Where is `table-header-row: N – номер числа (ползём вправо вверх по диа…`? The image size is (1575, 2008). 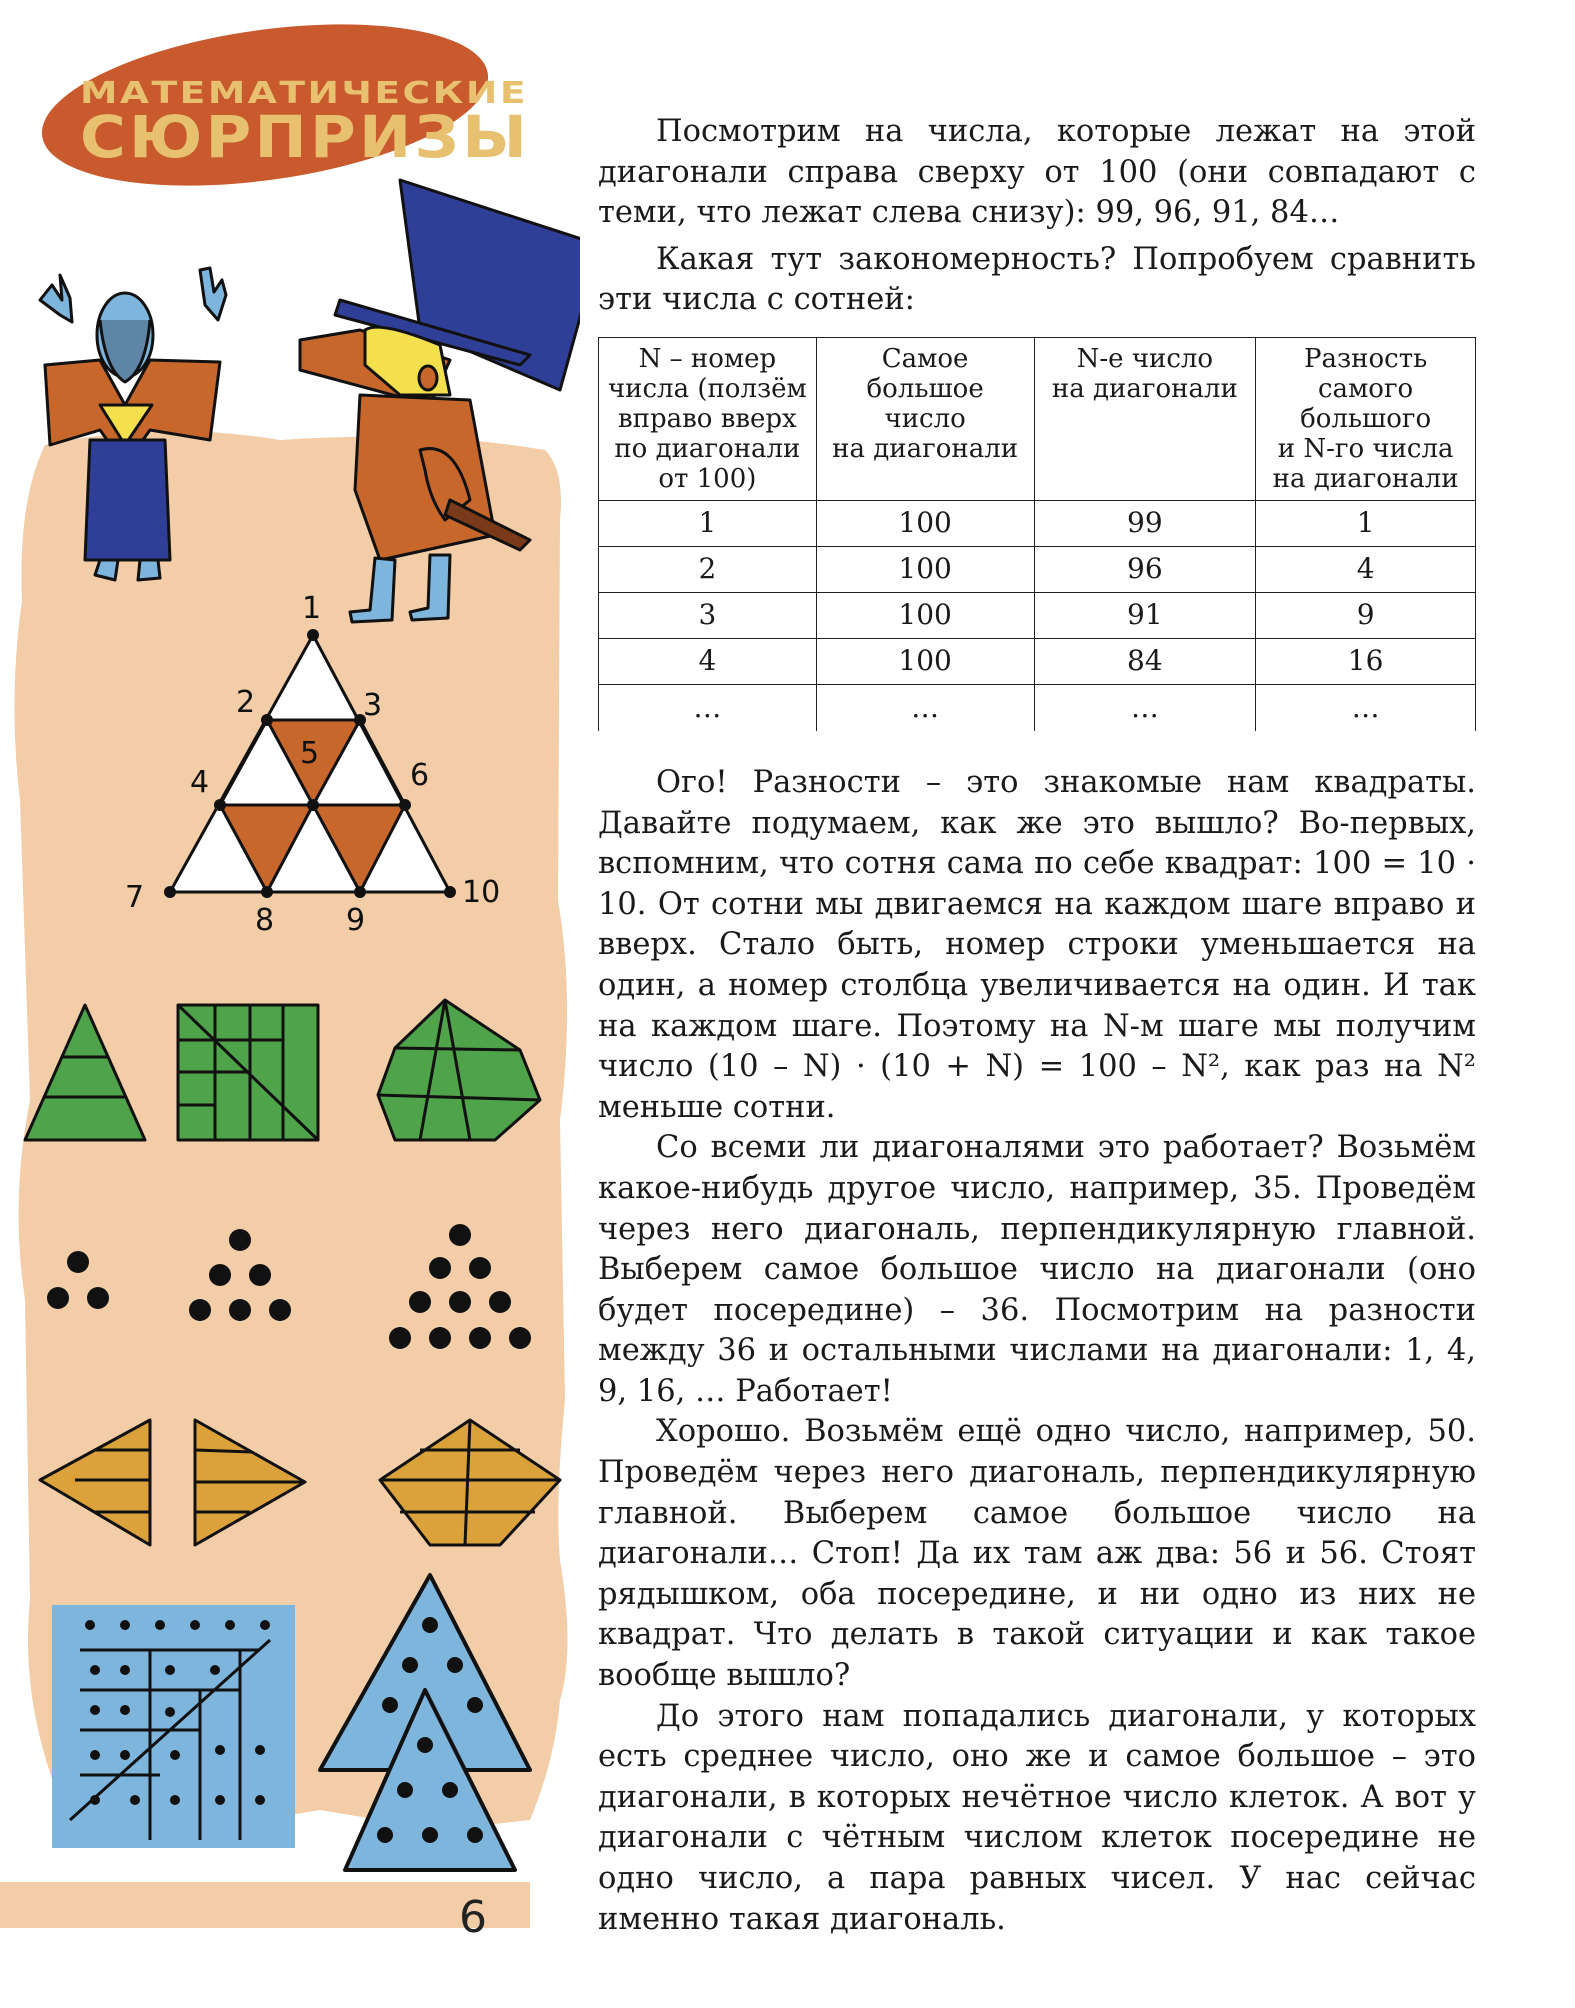
table-header-row: N – номер числа (ползём вправо вверх по диа… is located at coordinates (1037, 418).